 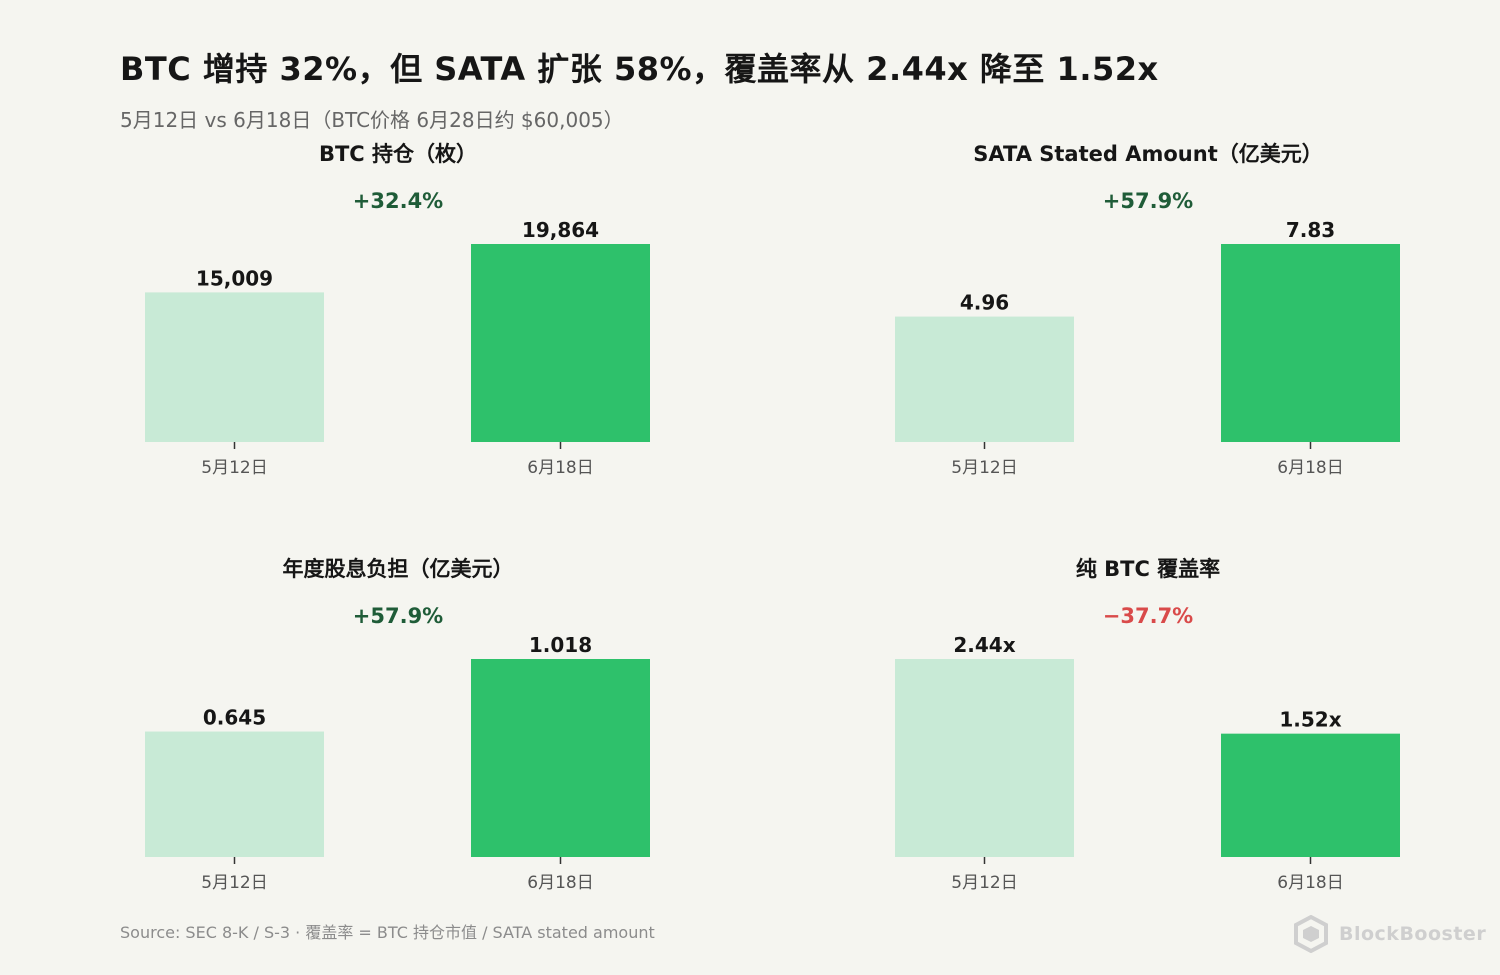 What do you see at coordinates (1147, 154) in the screenshot?
I see `chart-title: SATA Stated Amount（亿美元）` at bounding box center [1147, 154].